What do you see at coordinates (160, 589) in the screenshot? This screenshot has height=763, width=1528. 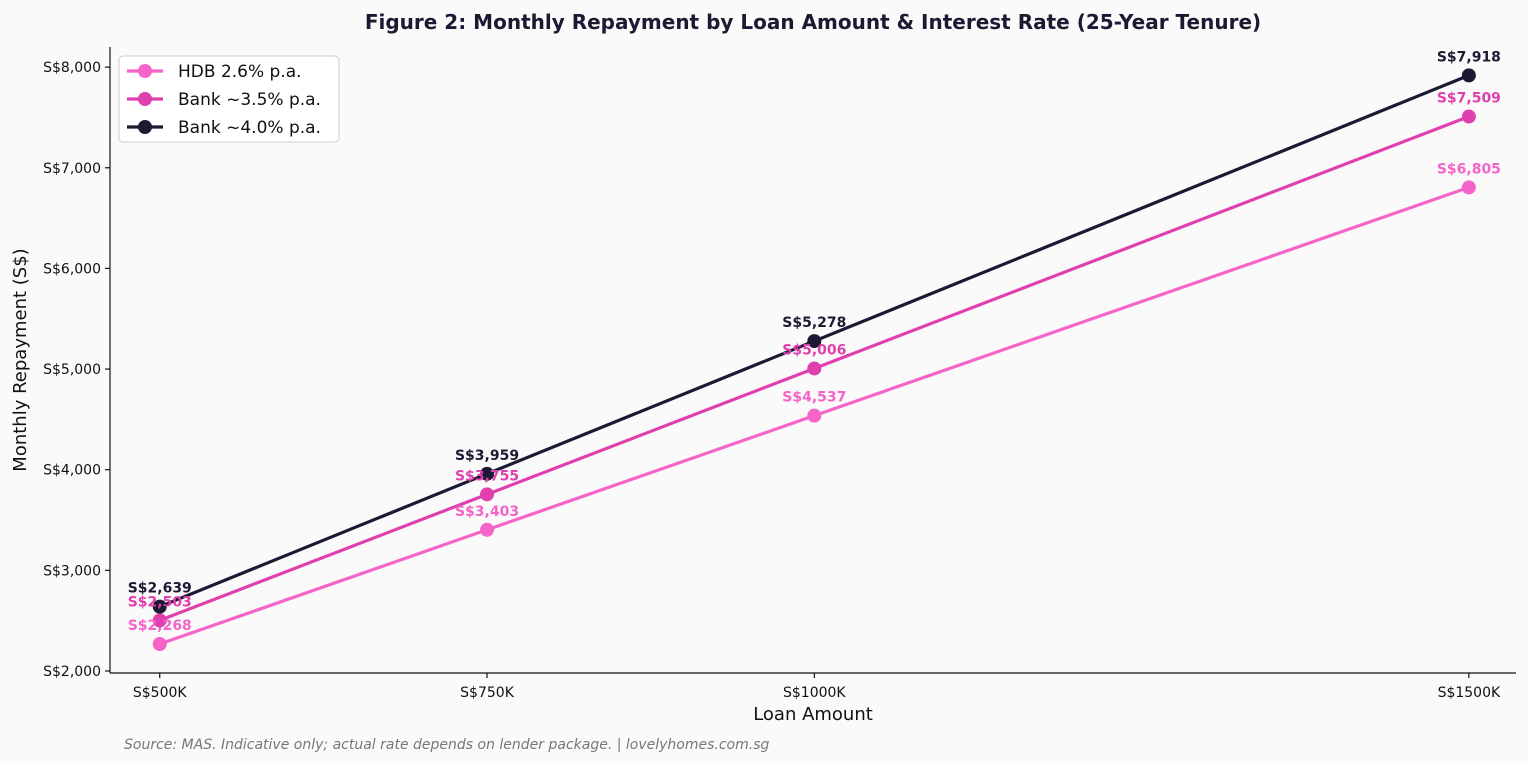 I see `data-label: S$2,639` at bounding box center [160, 589].